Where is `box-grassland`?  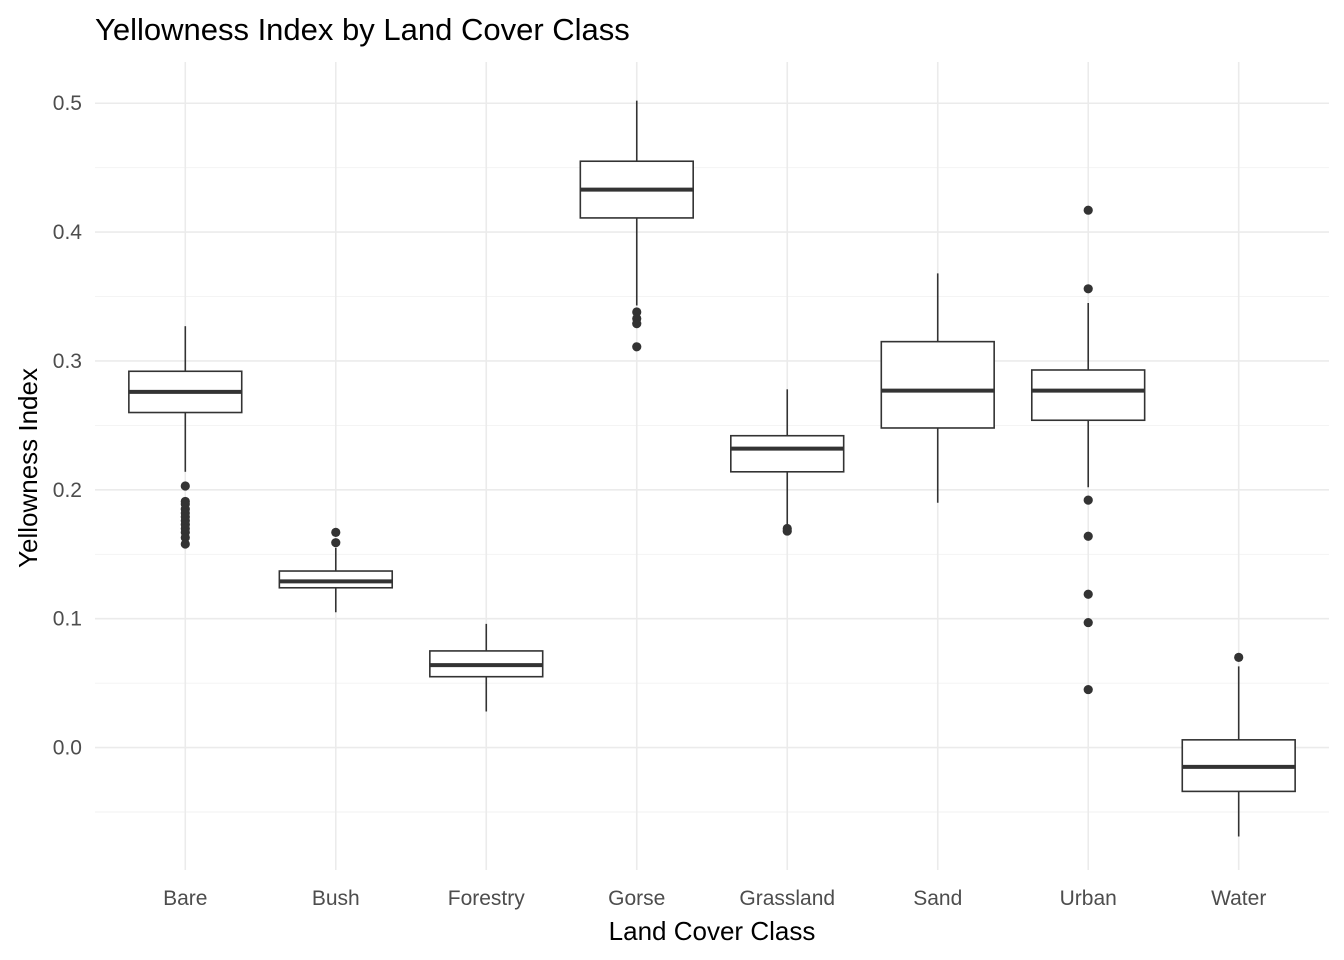
box-grassland is located at coordinates (787, 462).